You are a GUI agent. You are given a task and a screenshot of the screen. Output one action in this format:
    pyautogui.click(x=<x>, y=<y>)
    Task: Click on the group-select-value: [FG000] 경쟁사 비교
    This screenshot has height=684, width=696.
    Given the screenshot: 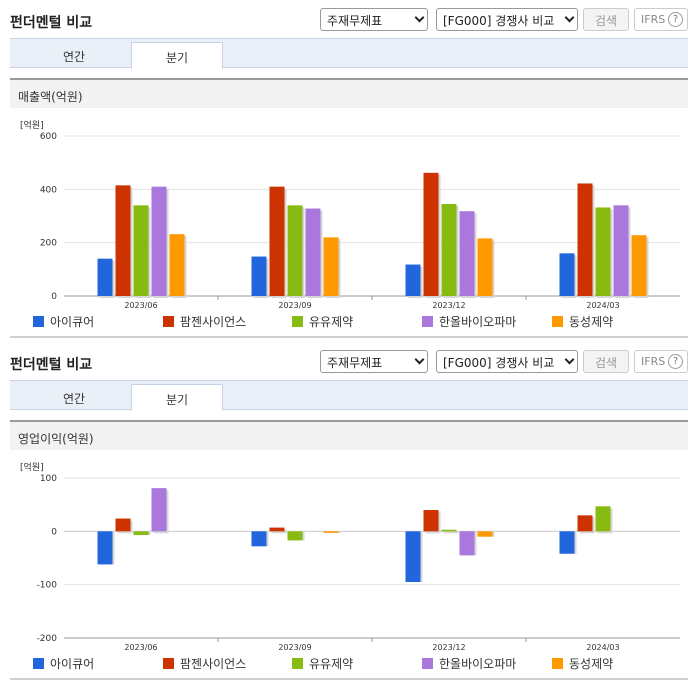 What is the action you would take?
    pyautogui.click(x=499, y=21)
    